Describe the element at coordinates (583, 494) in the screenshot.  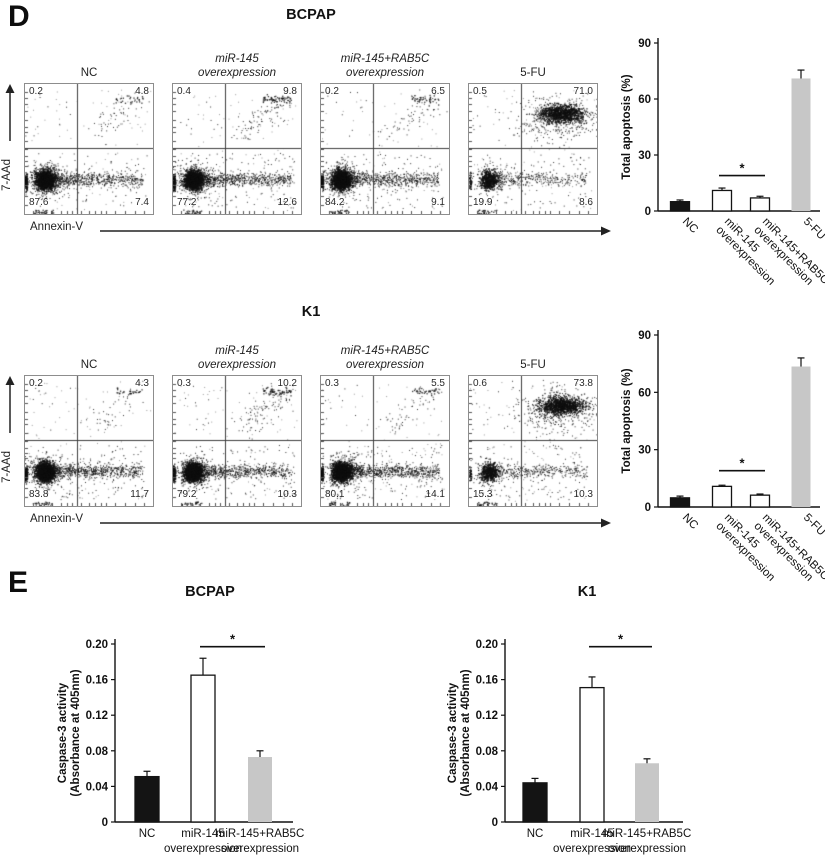
I see `quadrant-lower-right-value: 10.3` at that location.